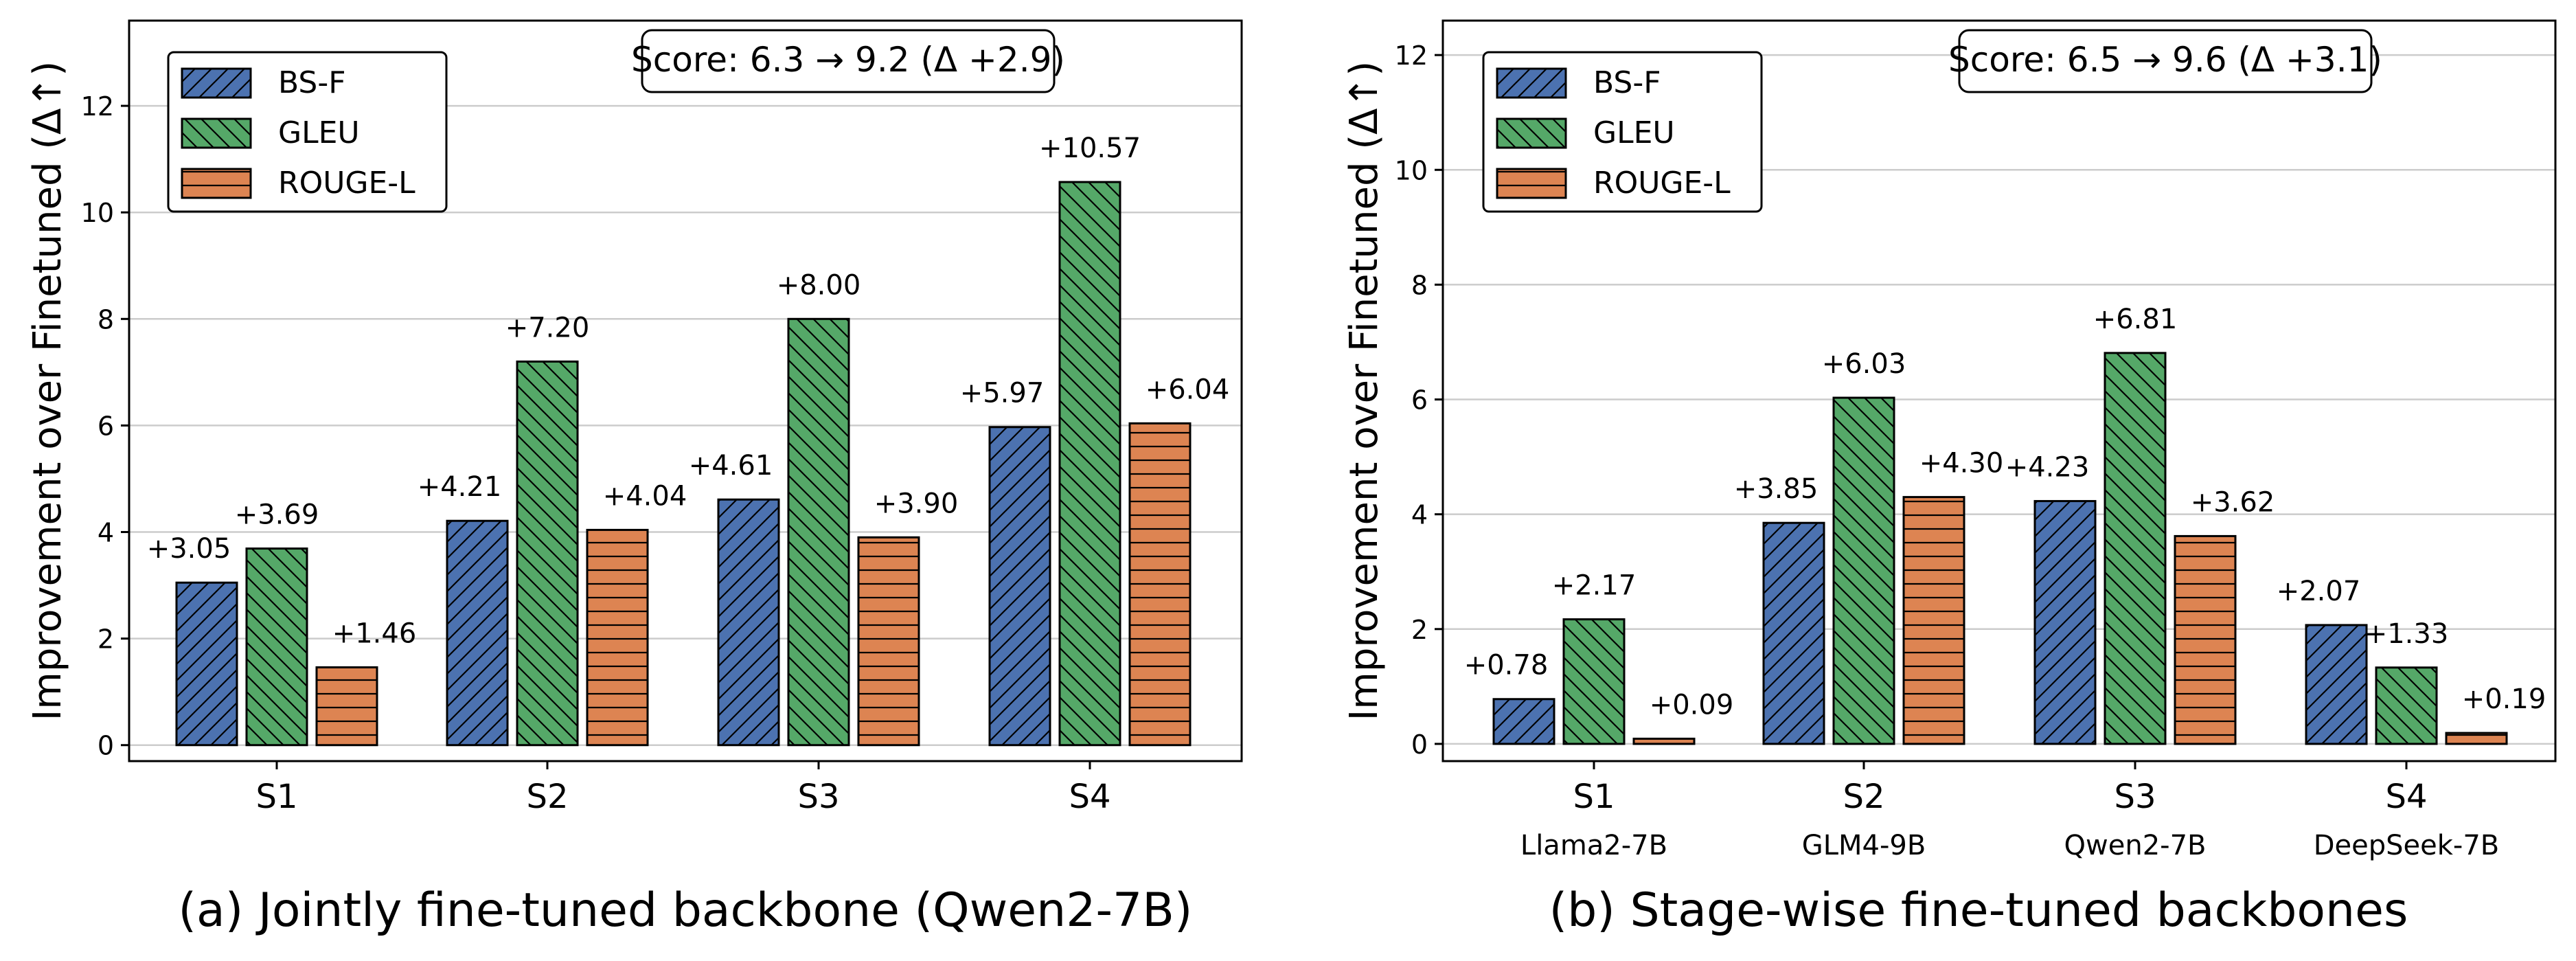 The width and height of the screenshot is (2576, 961). What do you see at coordinates (2233, 502) in the screenshot?
I see `data-label: +3.62` at bounding box center [2233, 502].